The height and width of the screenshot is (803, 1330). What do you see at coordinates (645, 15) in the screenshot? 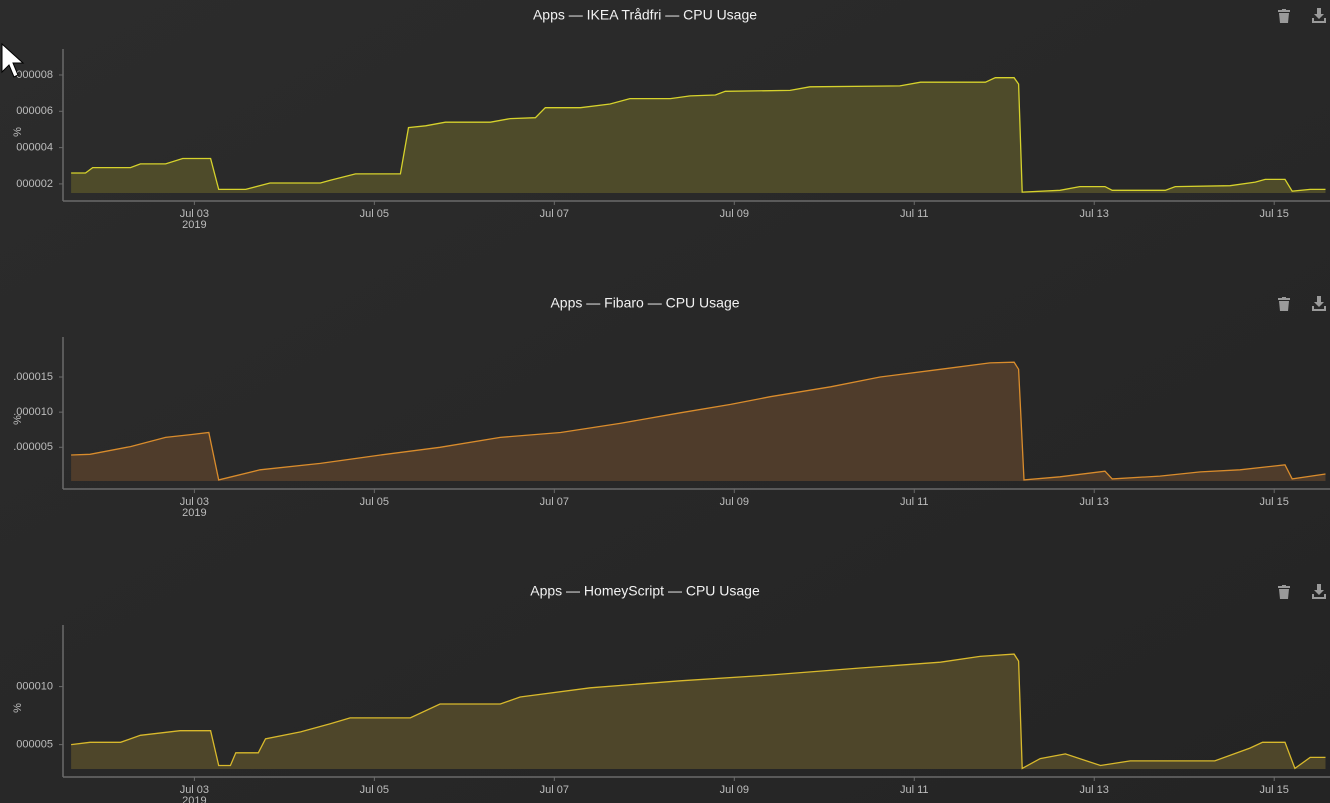
I see `chart-title: Apps — IKEA Trådfri — CPU Usage` at bounding box center [645, 15].